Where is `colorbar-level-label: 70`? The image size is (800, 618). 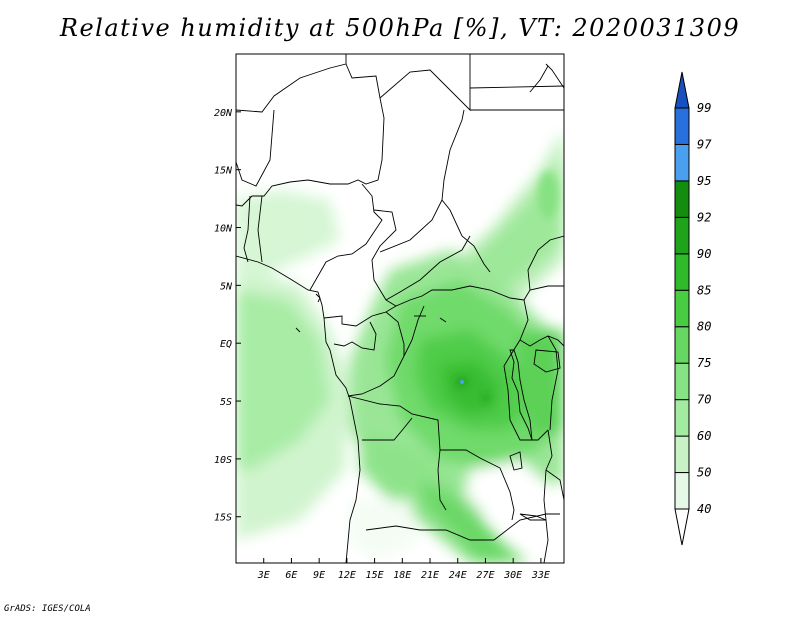
colorbar-level-label: 70 is located at coordinates (704, 400).